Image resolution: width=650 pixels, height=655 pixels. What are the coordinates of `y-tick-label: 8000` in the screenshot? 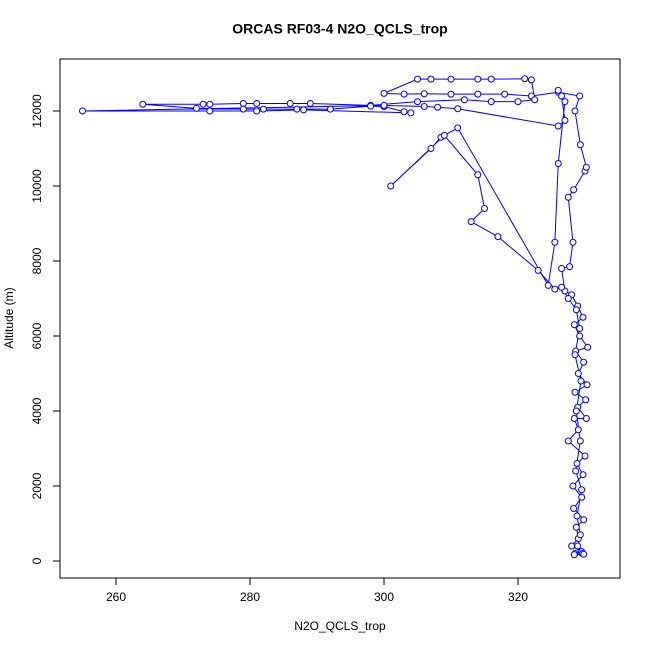 It's located at (37, 260).